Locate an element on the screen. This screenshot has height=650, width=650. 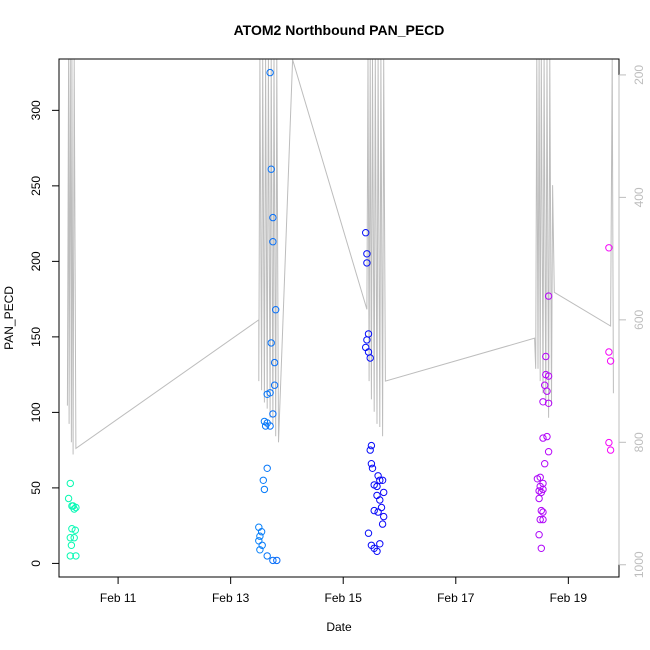
y-axis: 0 50 100 150 200 250 300 is located at coordinates (44, 333).